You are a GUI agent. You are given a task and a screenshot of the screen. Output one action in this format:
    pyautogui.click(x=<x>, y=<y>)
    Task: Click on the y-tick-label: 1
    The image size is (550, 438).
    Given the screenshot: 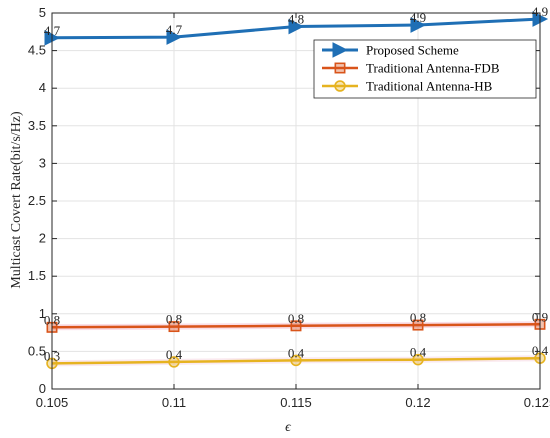 What is the action you would take?
    pyautogui.click(x=42, y=313)
    